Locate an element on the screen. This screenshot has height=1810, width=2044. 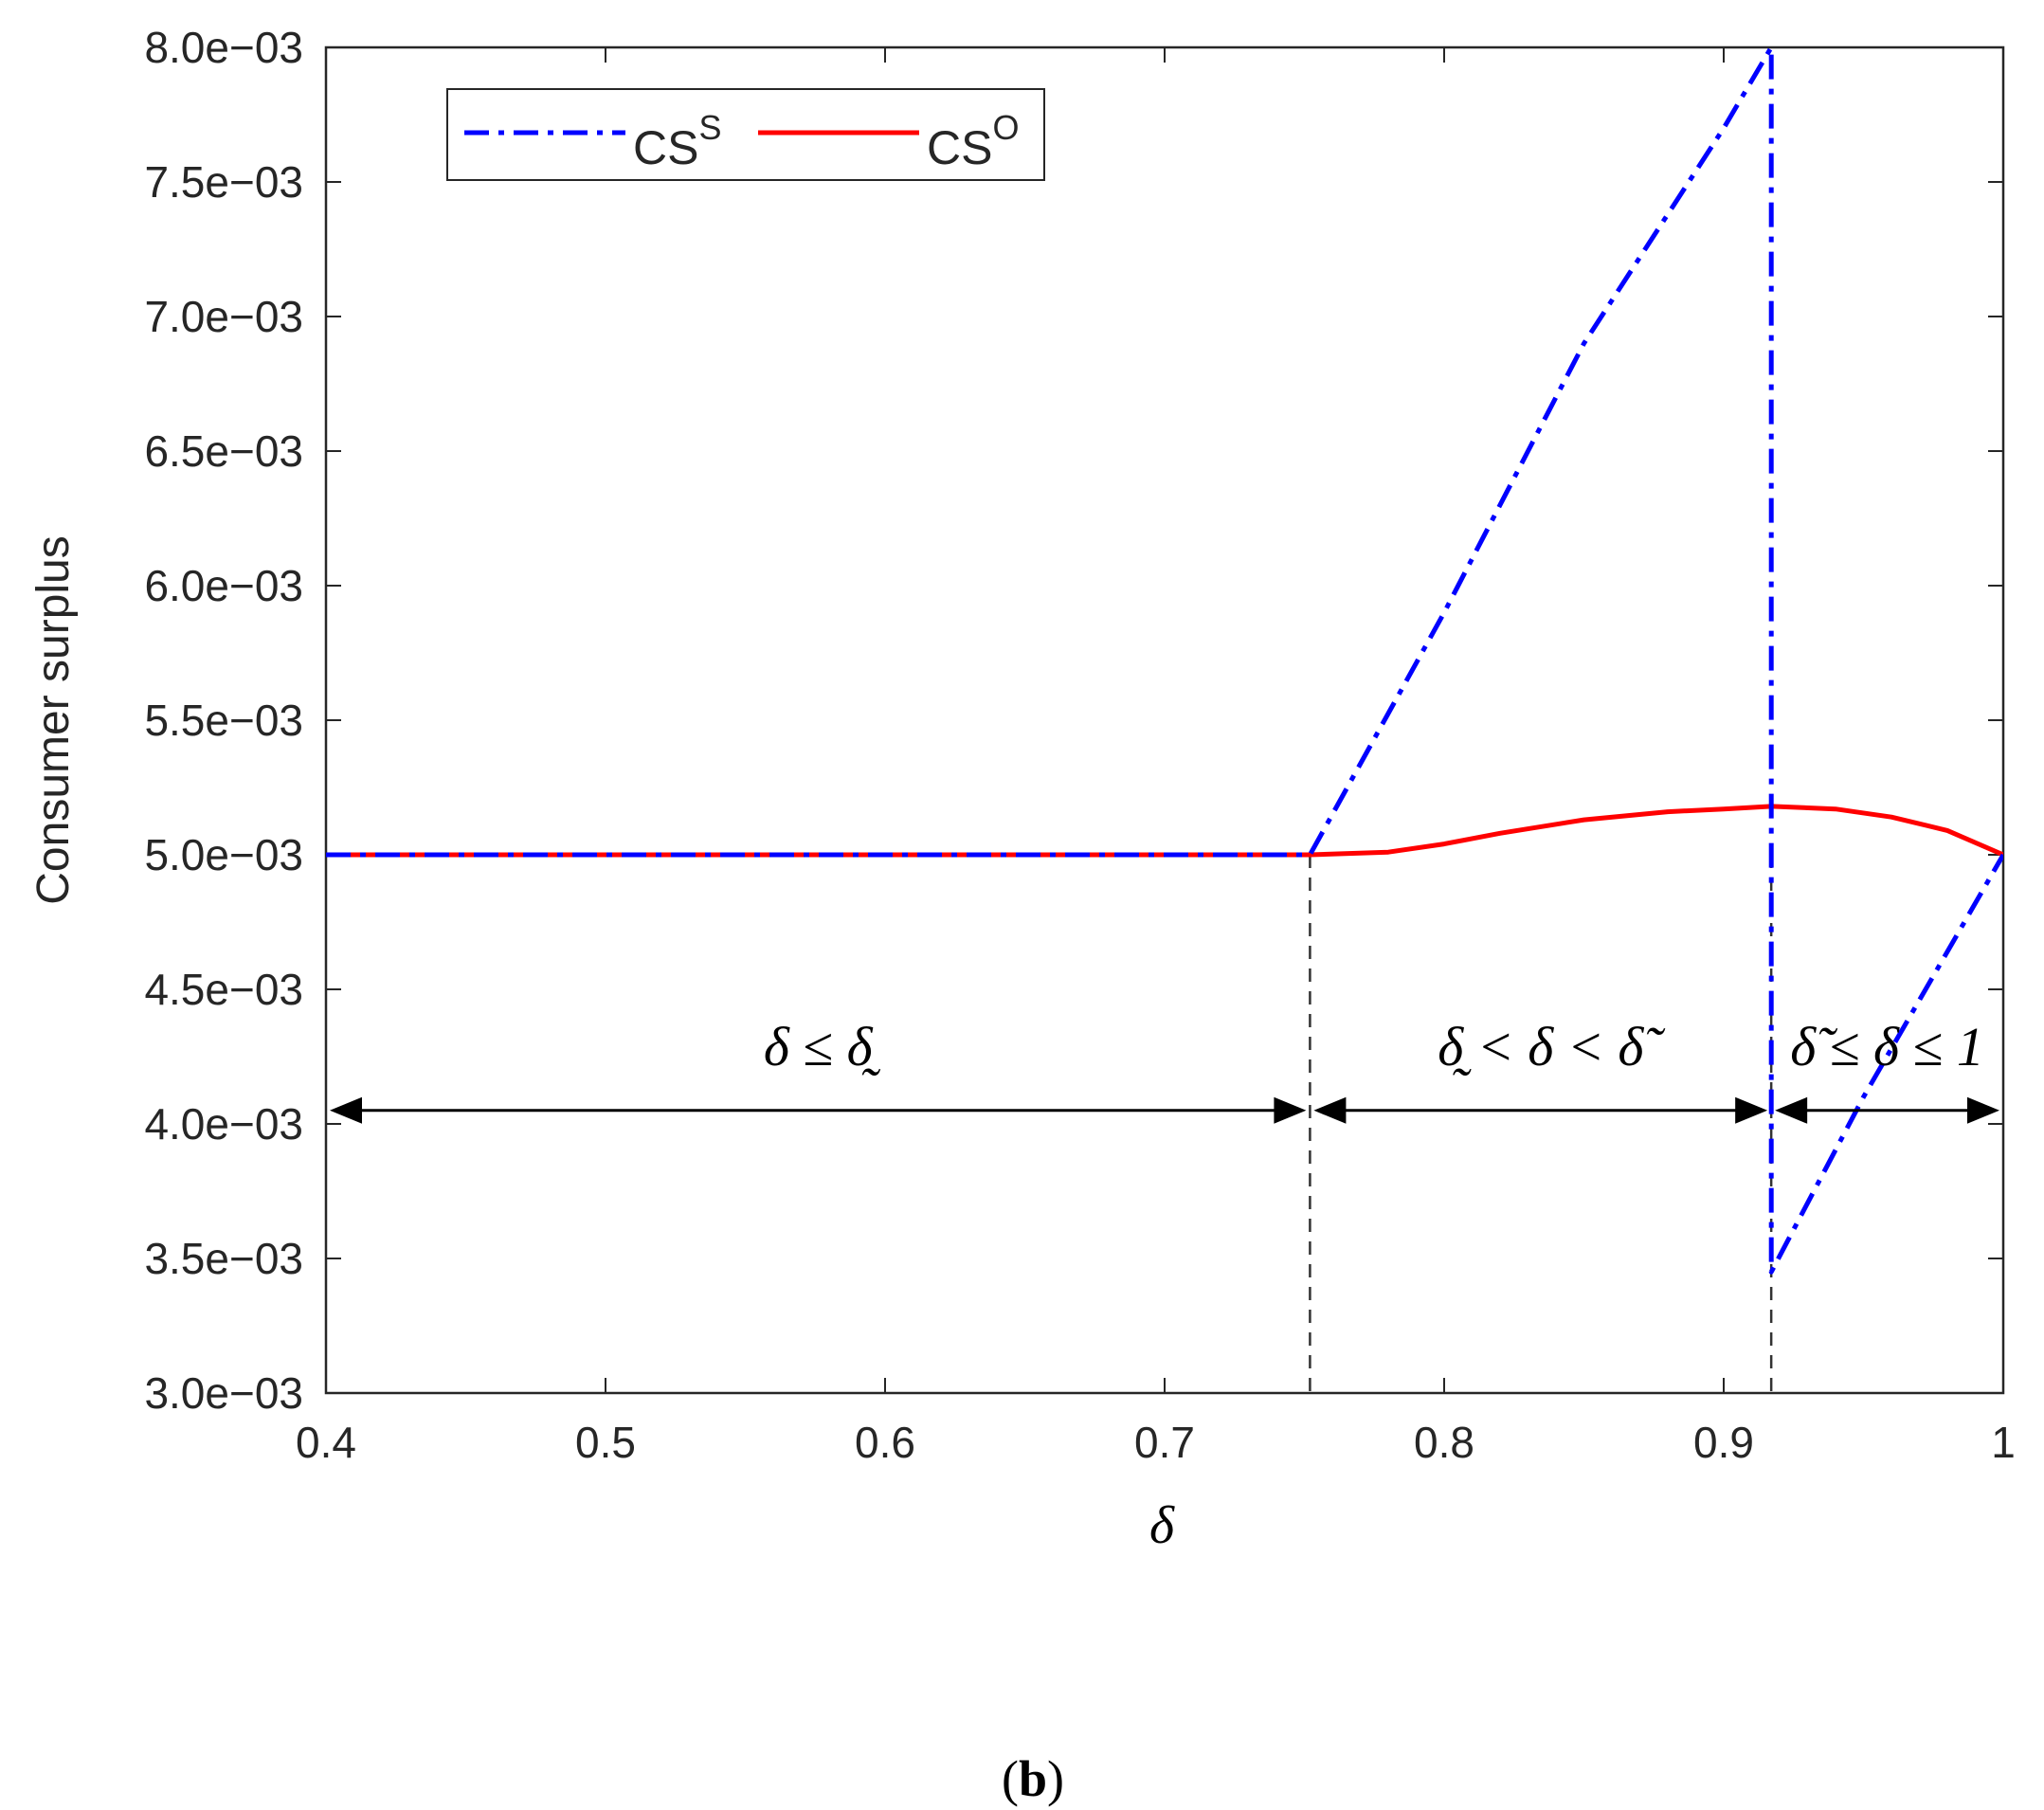
legend-label-cs-o: CSO is located at coordinates (973, 141).